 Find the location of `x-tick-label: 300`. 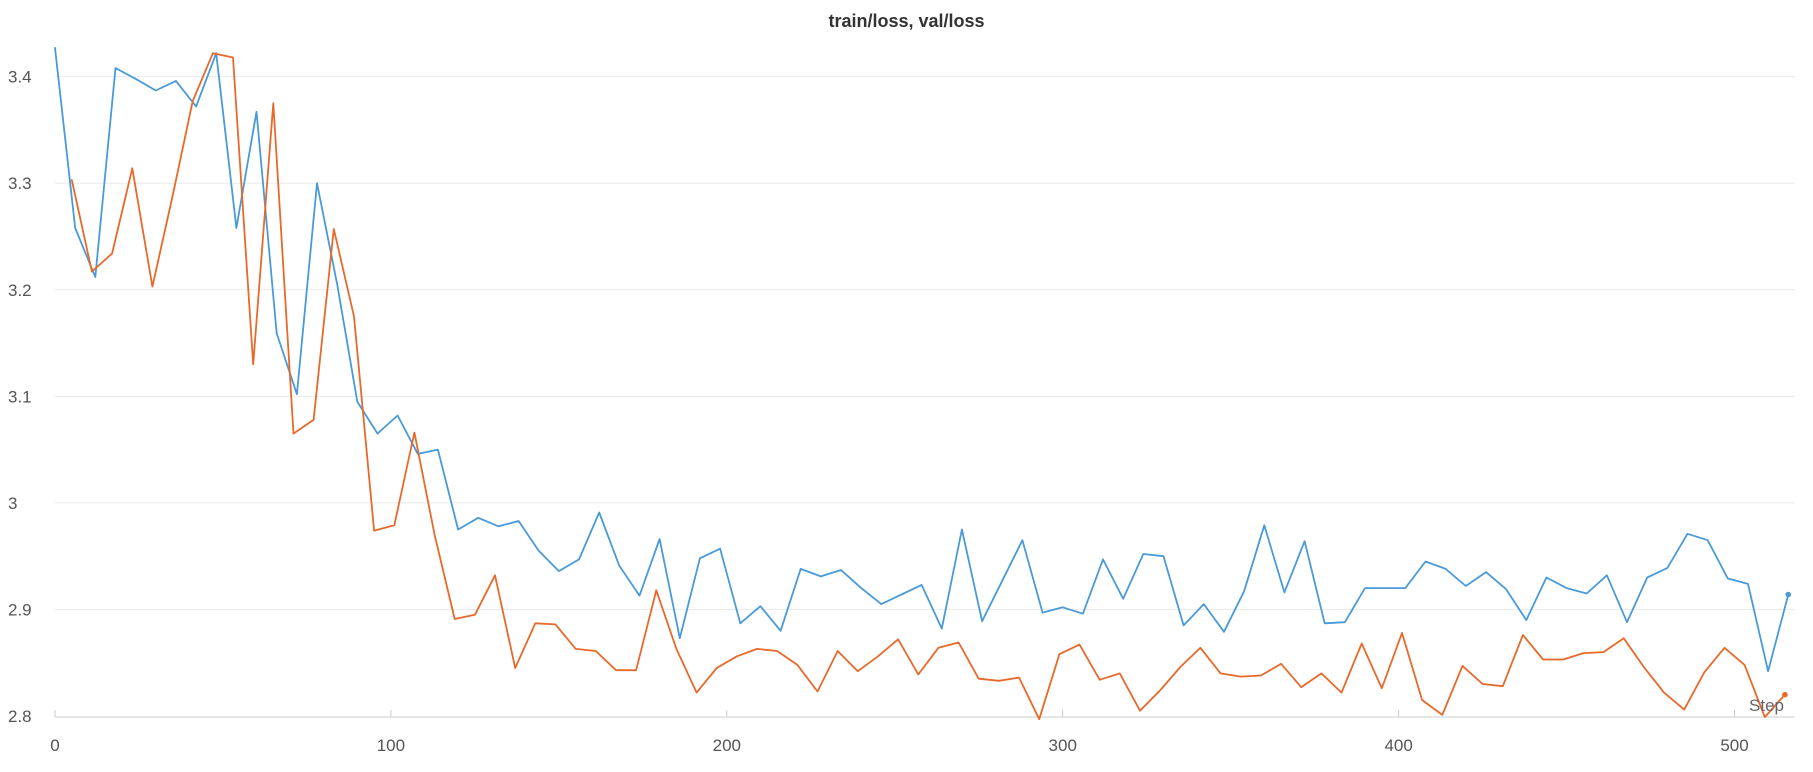

x-tick-label: 300 is located at coordinates (1063, 745).